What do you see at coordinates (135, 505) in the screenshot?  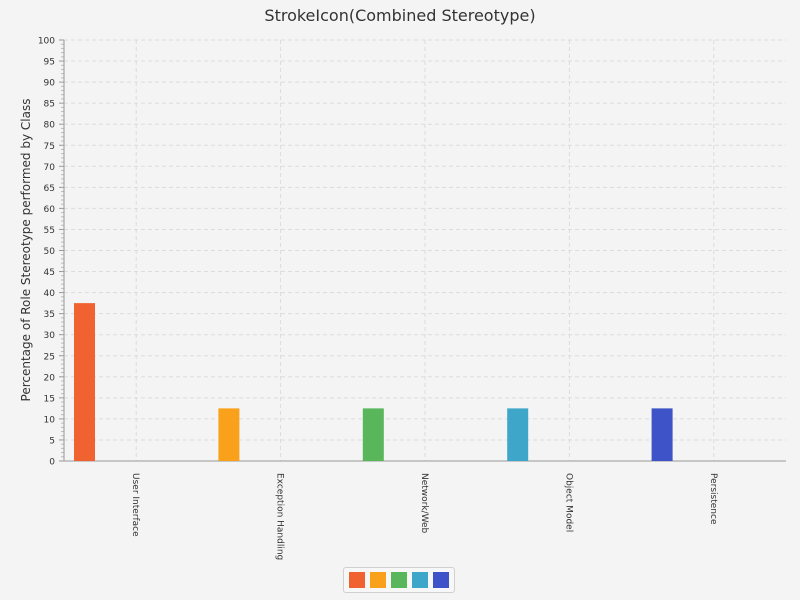 I see `x-tick-label: User Interface` at bounding box center [135, 505].